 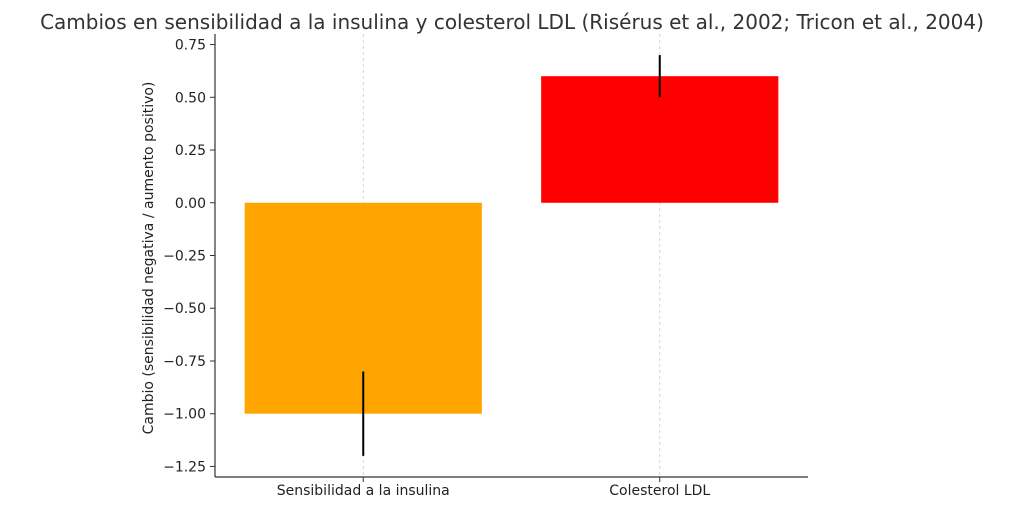 I want to click on y-tick-label: 0.25, so click(x=190, y=151).